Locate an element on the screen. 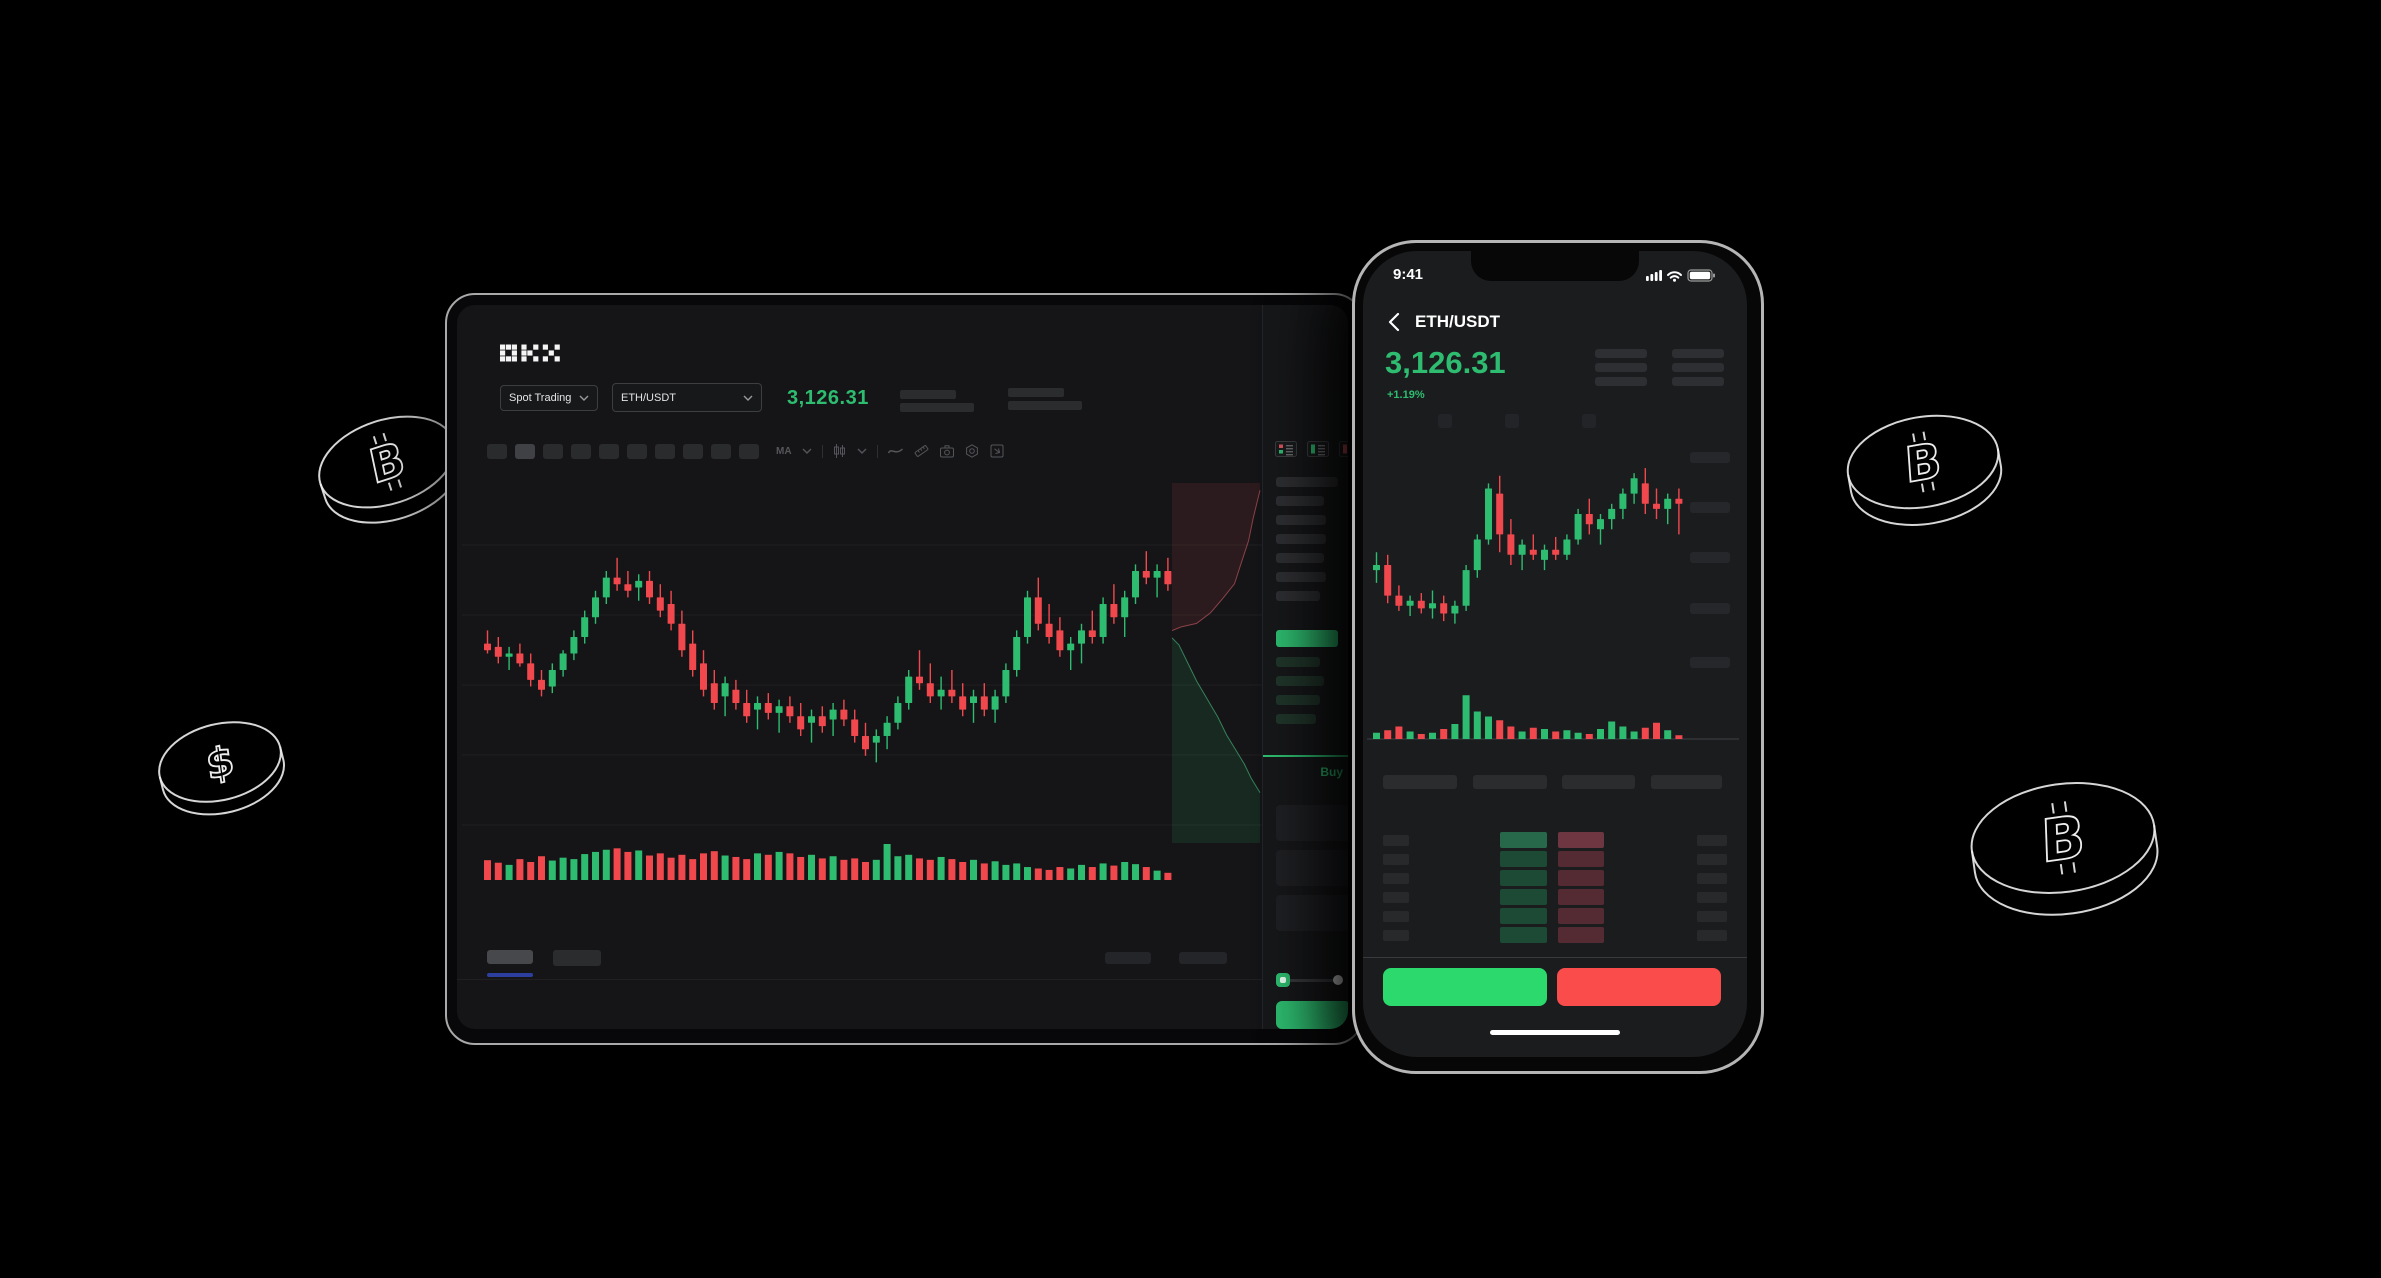 The height and width of the screenshot is (1278, 2381). orderbook-layout-icons is located at coordinates (1311, 449).